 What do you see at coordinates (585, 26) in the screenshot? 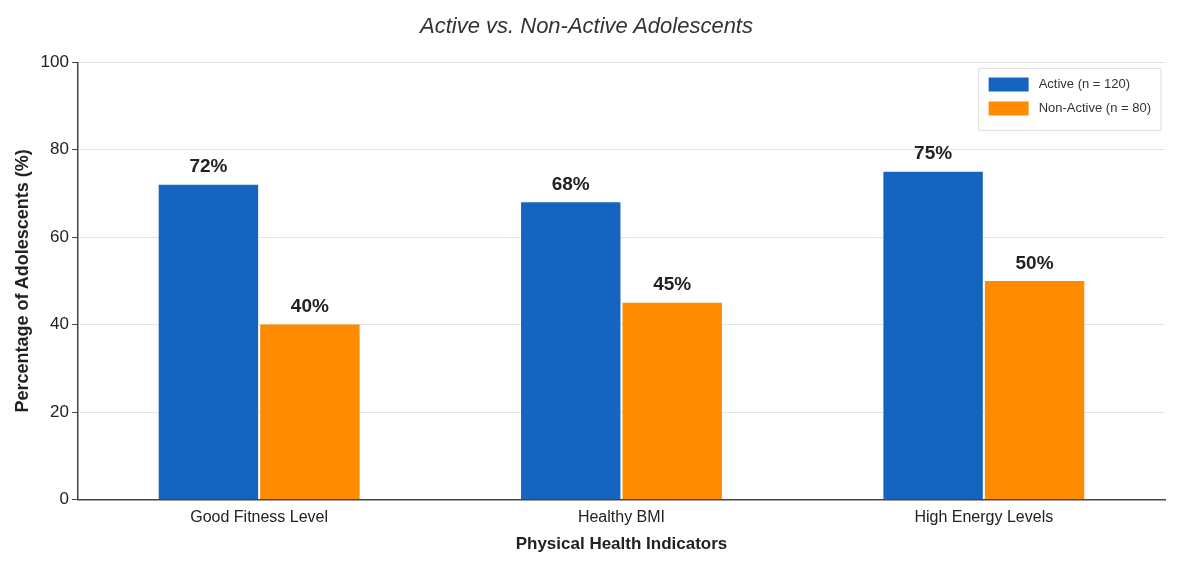
I see `chart-title: Active vs. Non-Active Adolescents` at bounding box center [585, 26].